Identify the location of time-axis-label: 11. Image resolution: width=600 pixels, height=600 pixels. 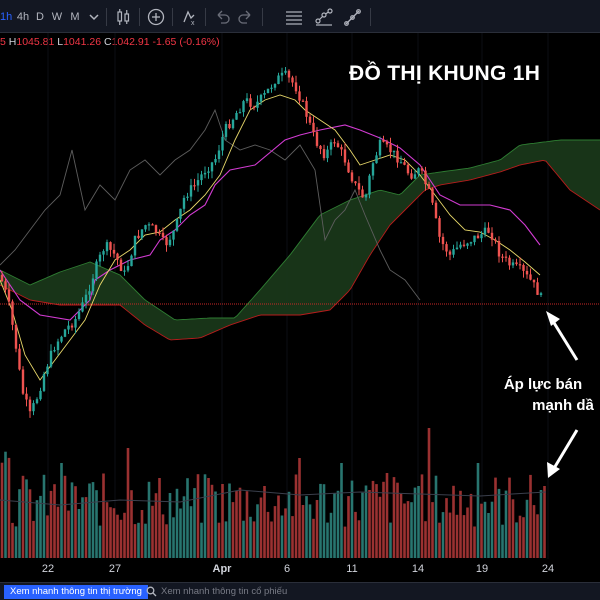
(352, 569).